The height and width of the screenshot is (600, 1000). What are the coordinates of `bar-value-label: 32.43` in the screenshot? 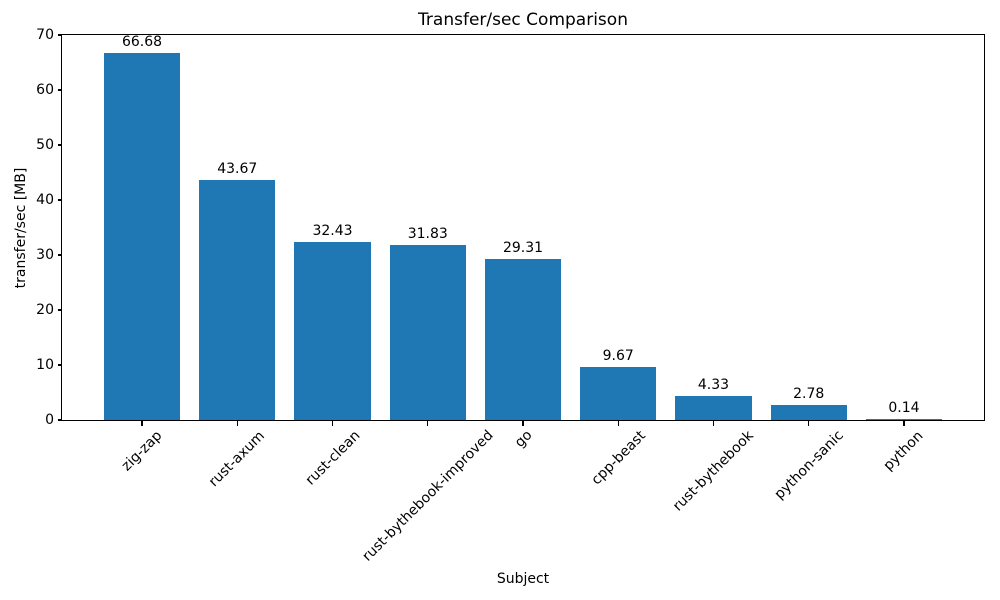 It's located at (332, 230).